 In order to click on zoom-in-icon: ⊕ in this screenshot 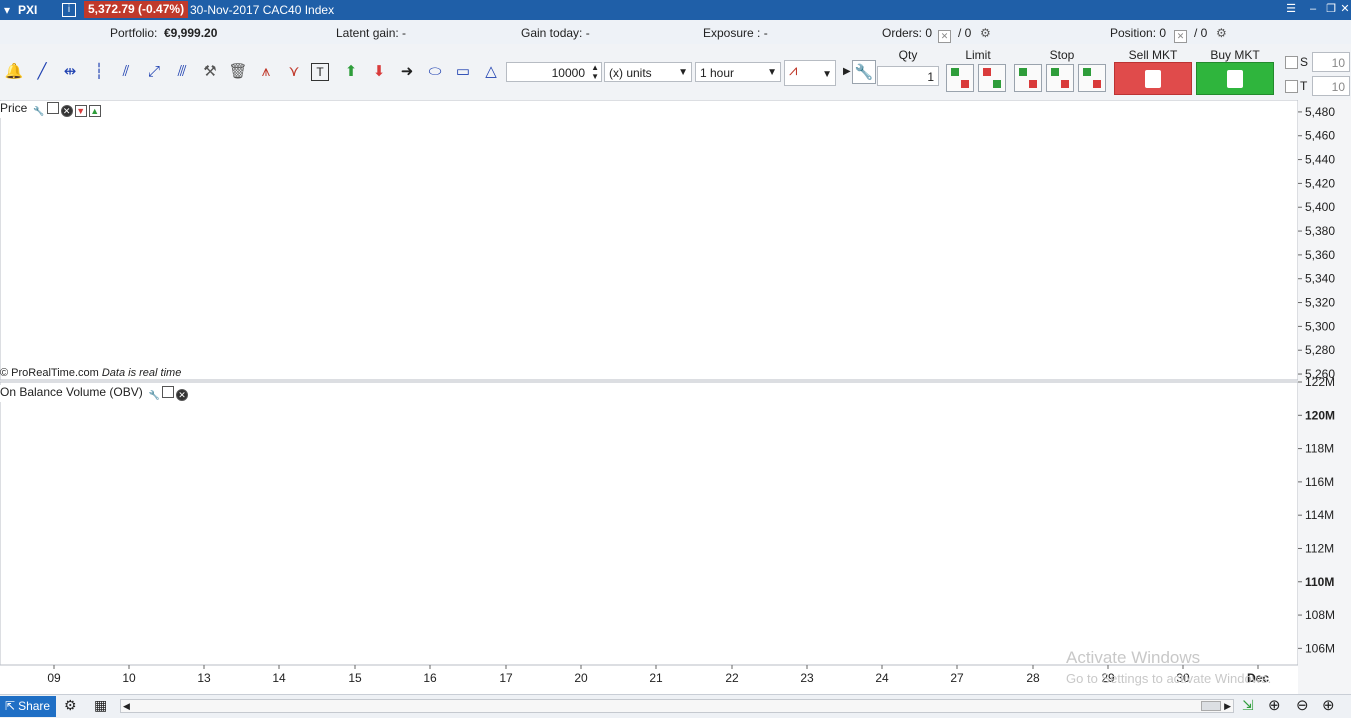, I will do `click(1328, 705)`.